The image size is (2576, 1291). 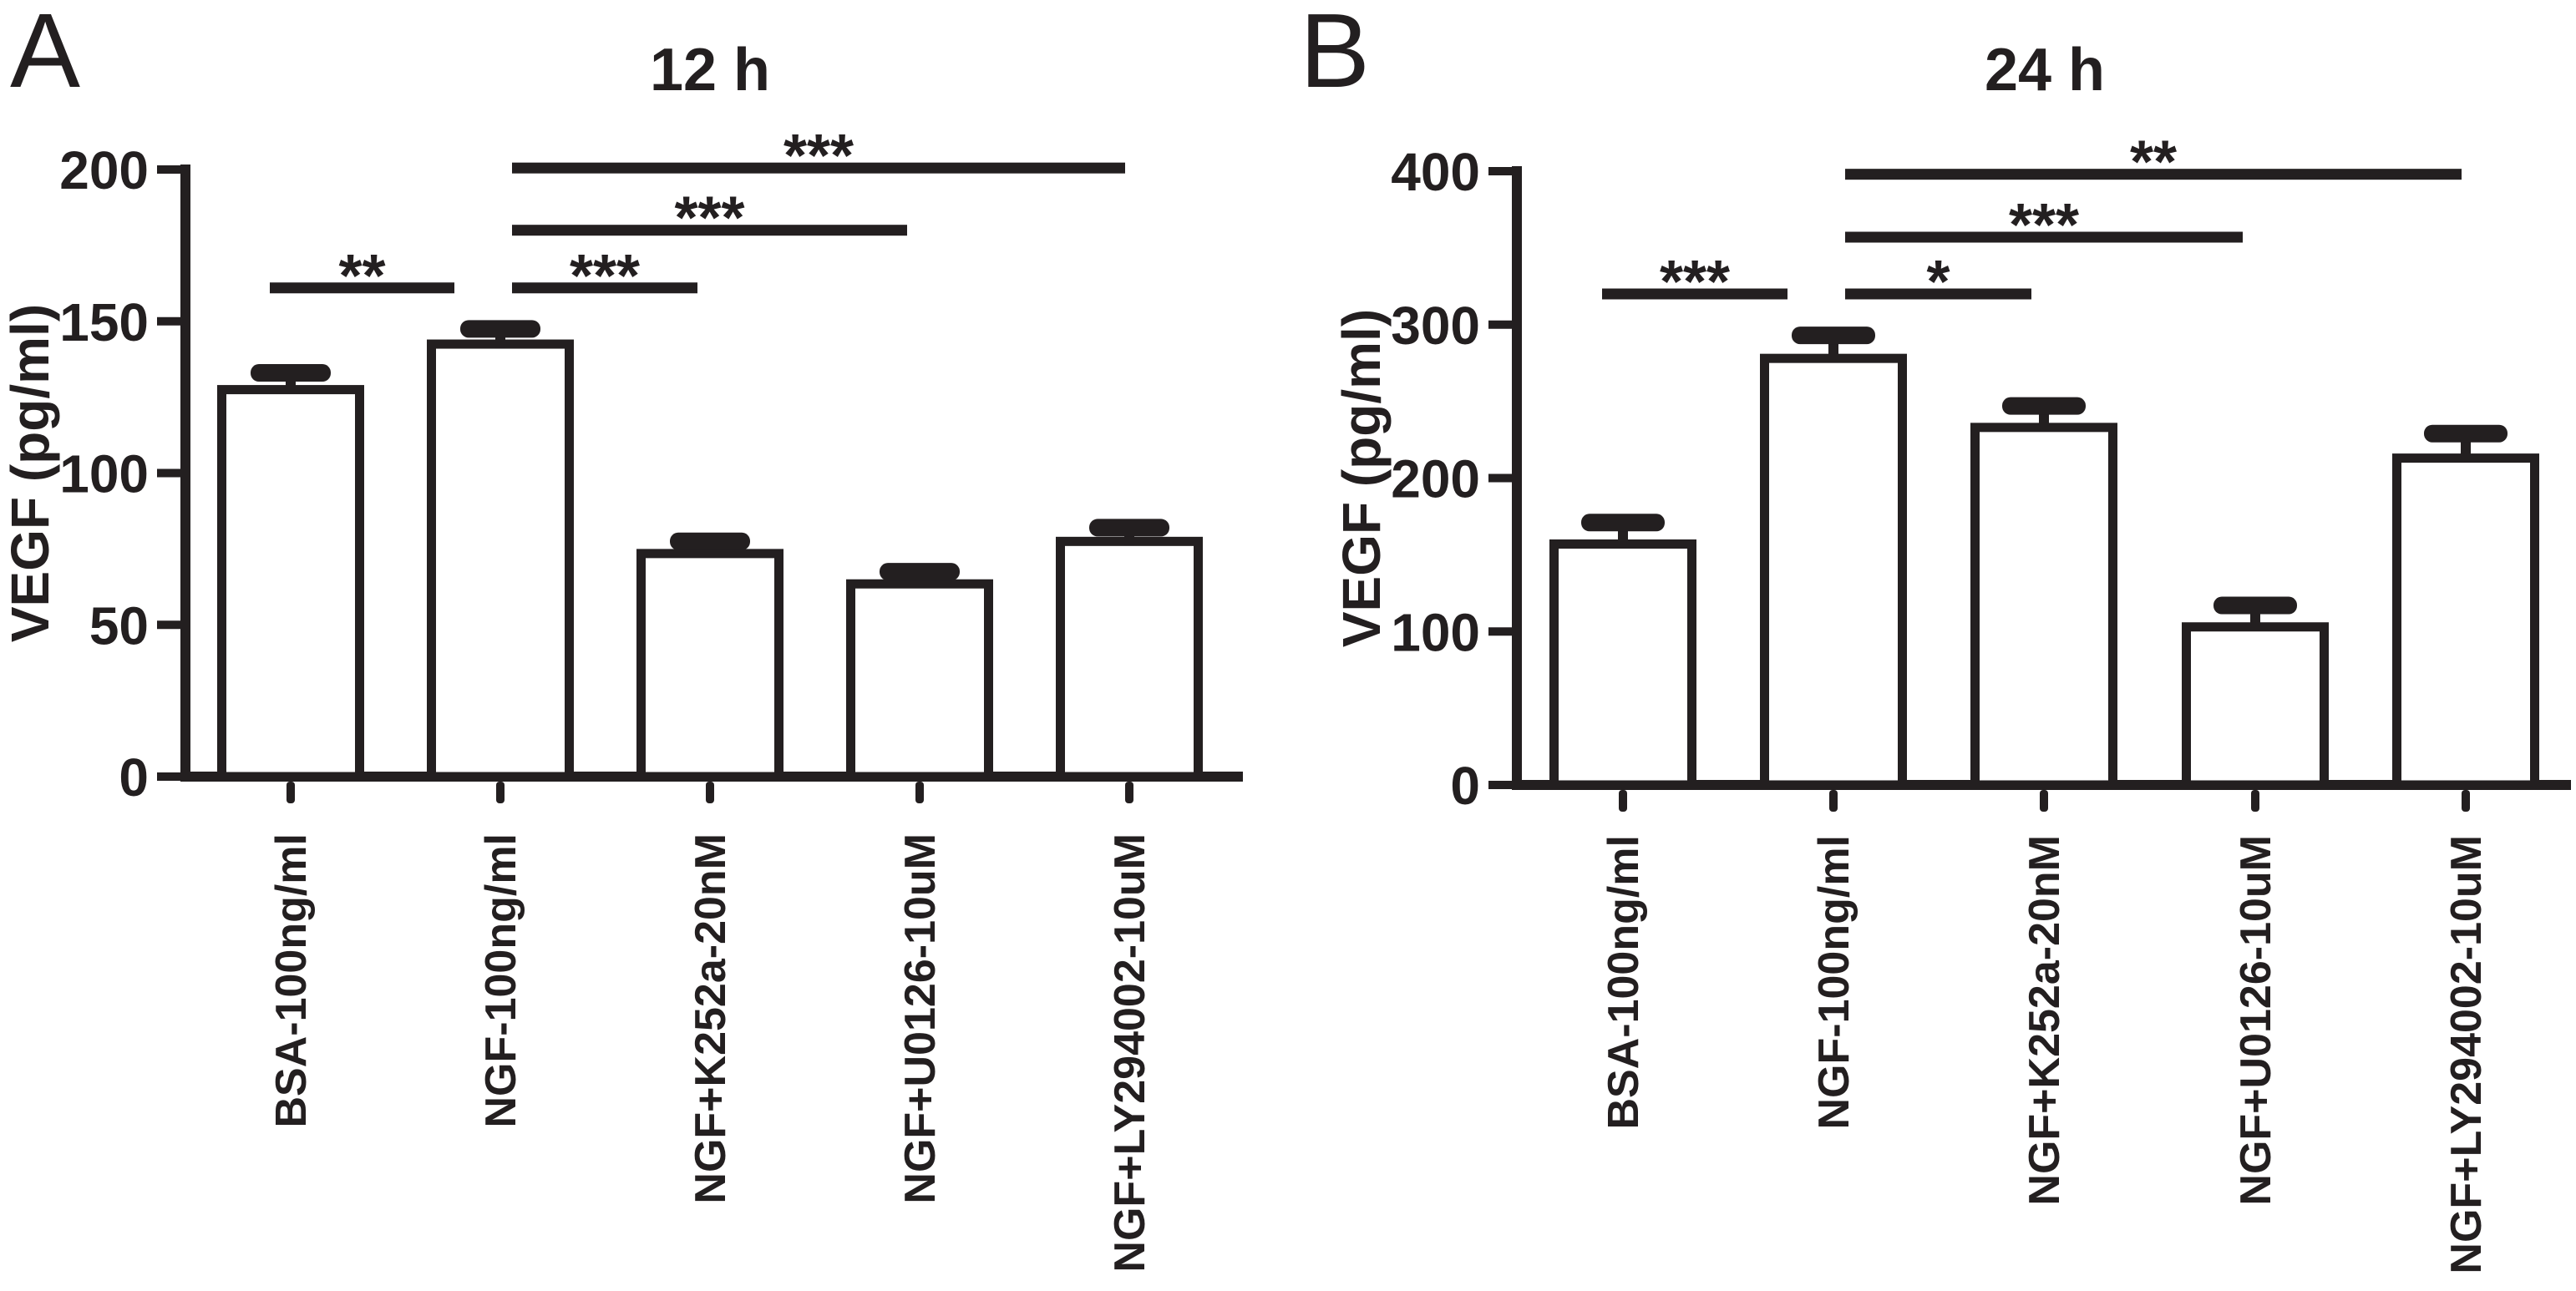 I want to click on bar-group-b-ngf-k252a-20nm: NGF+K252a-20nM, so click(x=2043, y=801).